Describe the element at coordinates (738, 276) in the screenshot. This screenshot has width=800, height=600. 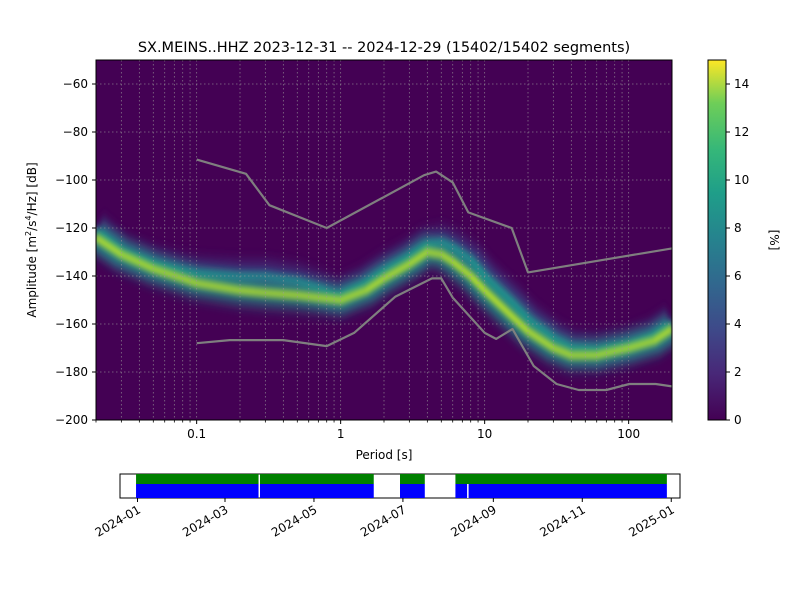
I see `colorbar-tick-label: 6` at that location.